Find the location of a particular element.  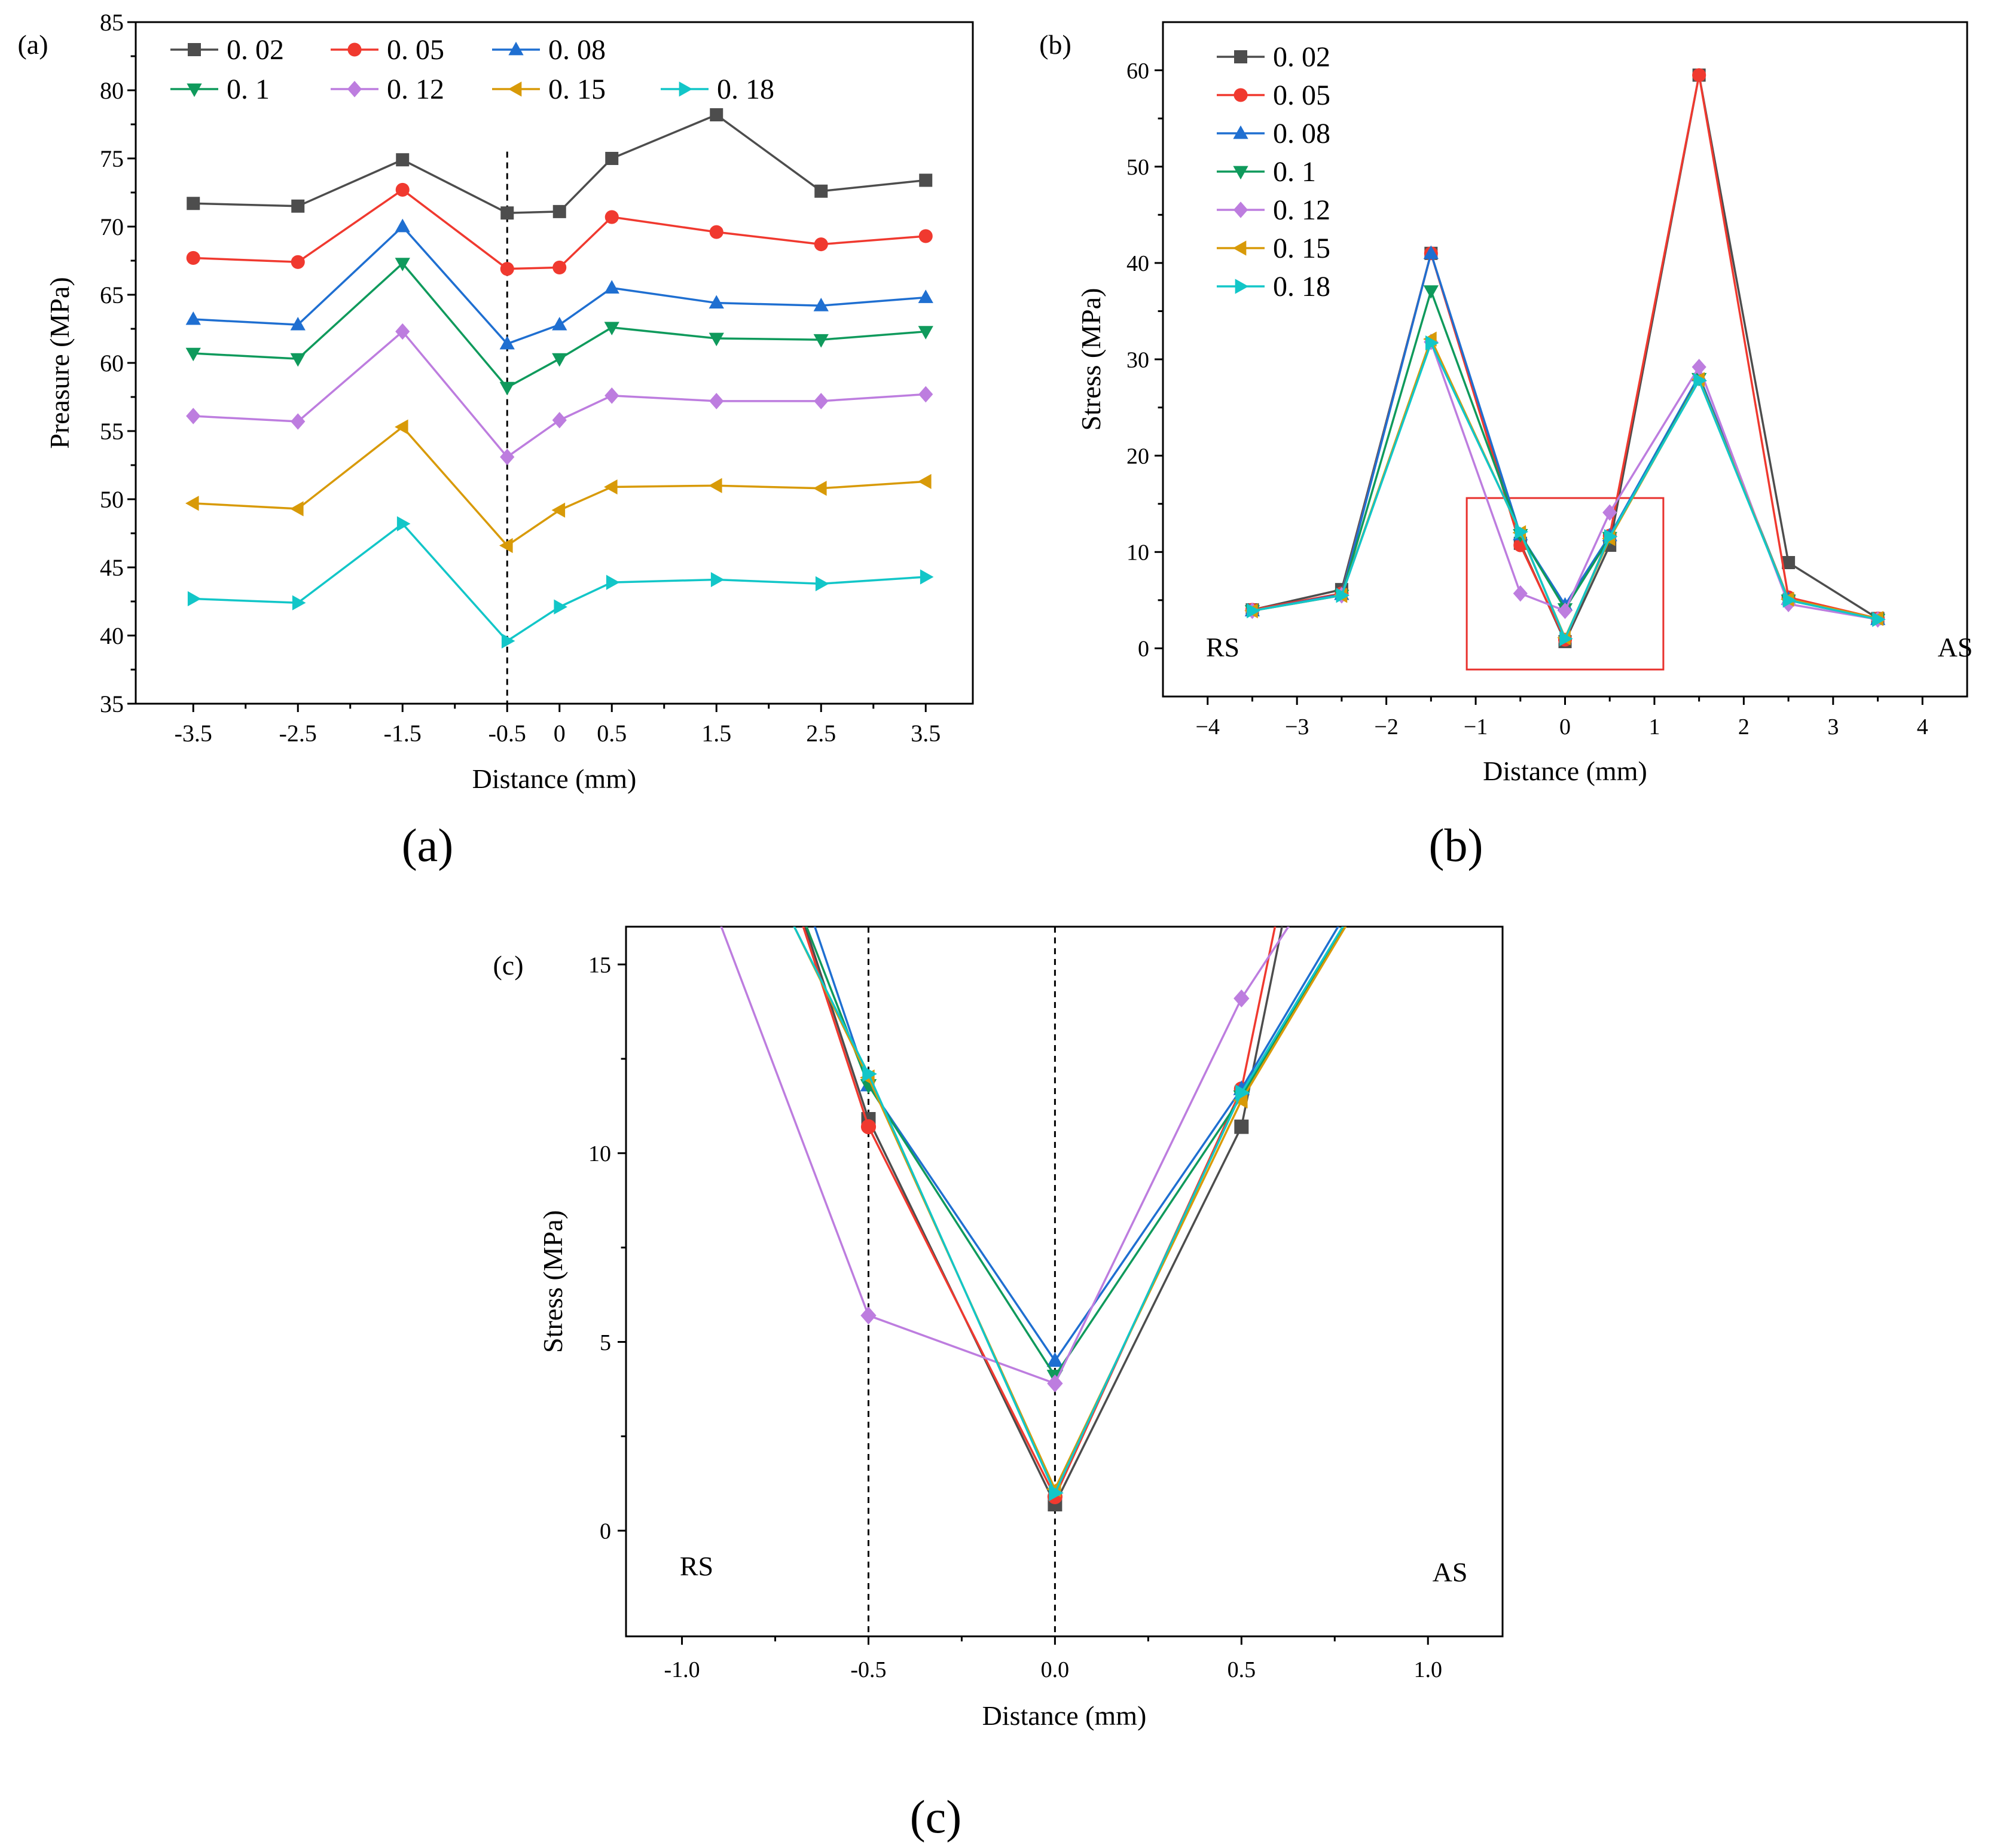

panel-c-xtick-label: 0.0 is located at coordinates (1055, 1669).